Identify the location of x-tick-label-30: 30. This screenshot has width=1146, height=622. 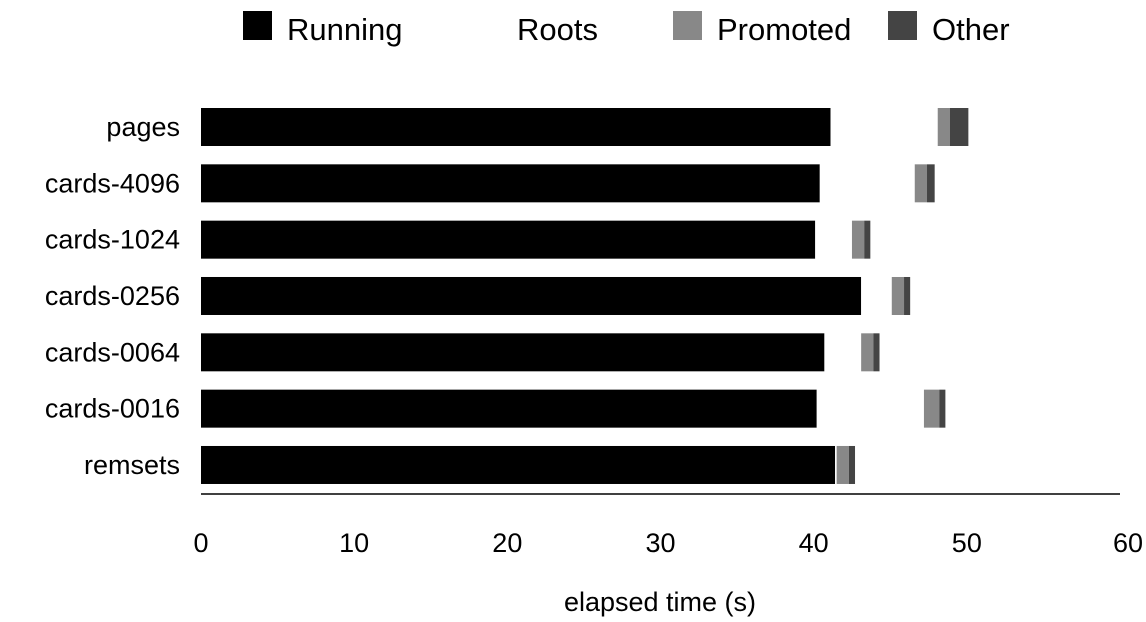
(660, 543).